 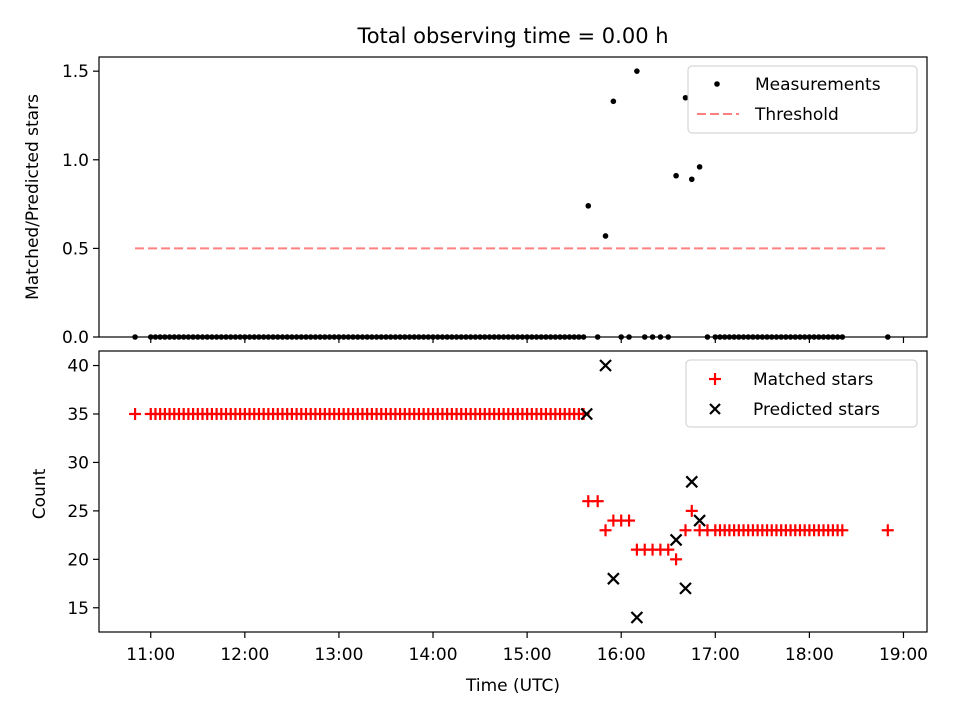 What do you see at coordinates (33, 197) in the screenshot?
I see `y-axis-label: Matched/Predicted stars` at bounding box center [33, 197].